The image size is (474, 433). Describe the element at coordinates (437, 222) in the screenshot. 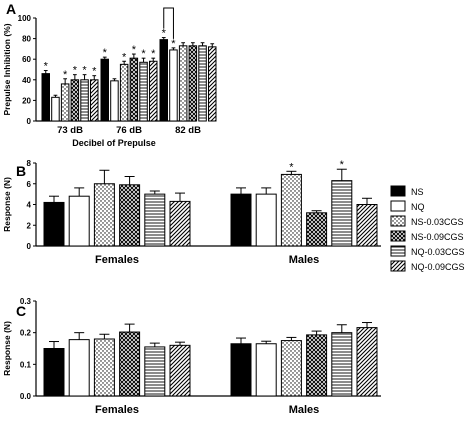

I see `legend-label: NS-0.03CGS` at that location.